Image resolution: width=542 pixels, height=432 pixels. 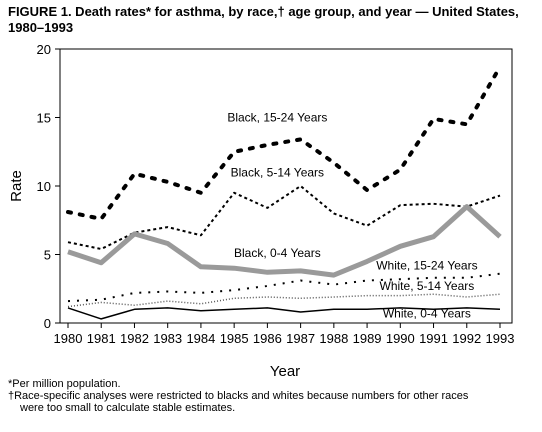 I want to click on series-label-1: Black, 5-14 Years, so click(x=277, y=172).